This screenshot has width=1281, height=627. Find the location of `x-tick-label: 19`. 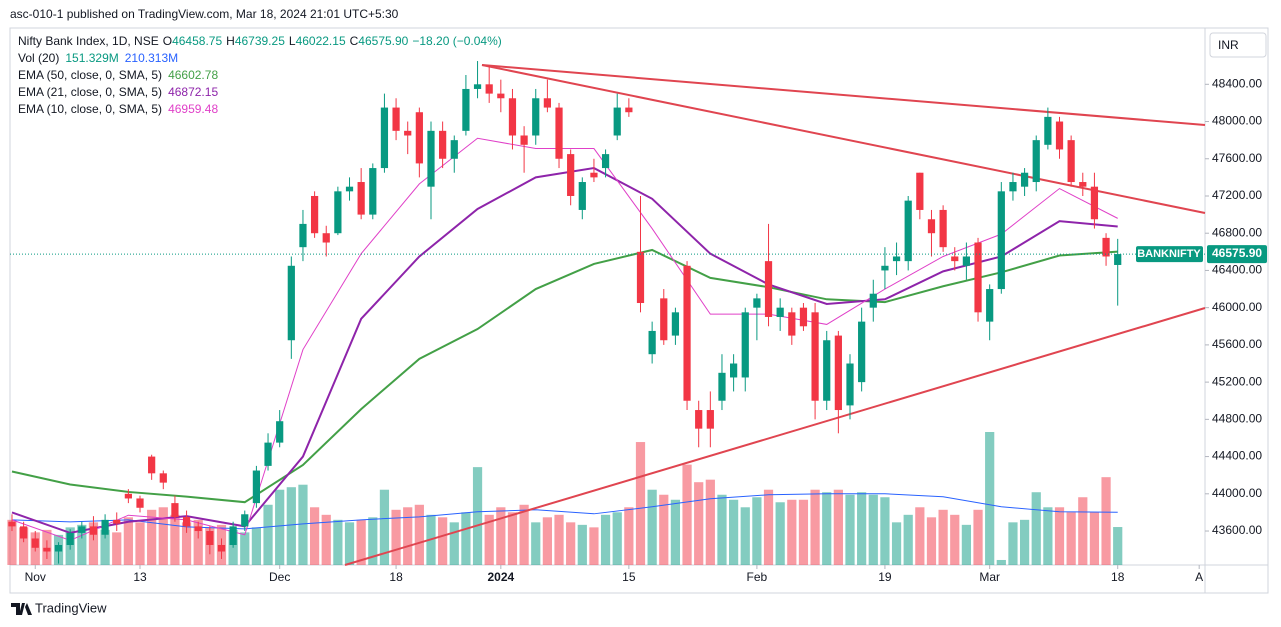

x-tick-label: 19 is located at coordinates (885, 577).